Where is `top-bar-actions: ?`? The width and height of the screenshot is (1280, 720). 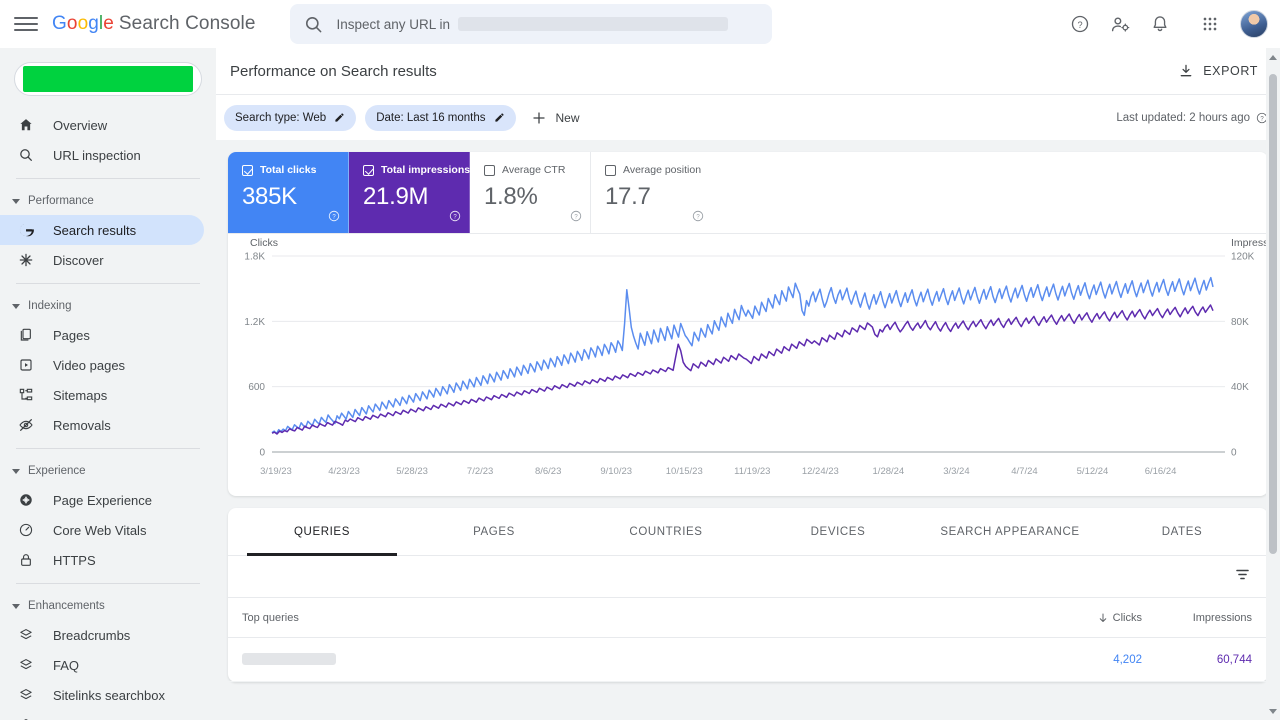 top-bar-actions: ? is located at coordinates (1172, 24).